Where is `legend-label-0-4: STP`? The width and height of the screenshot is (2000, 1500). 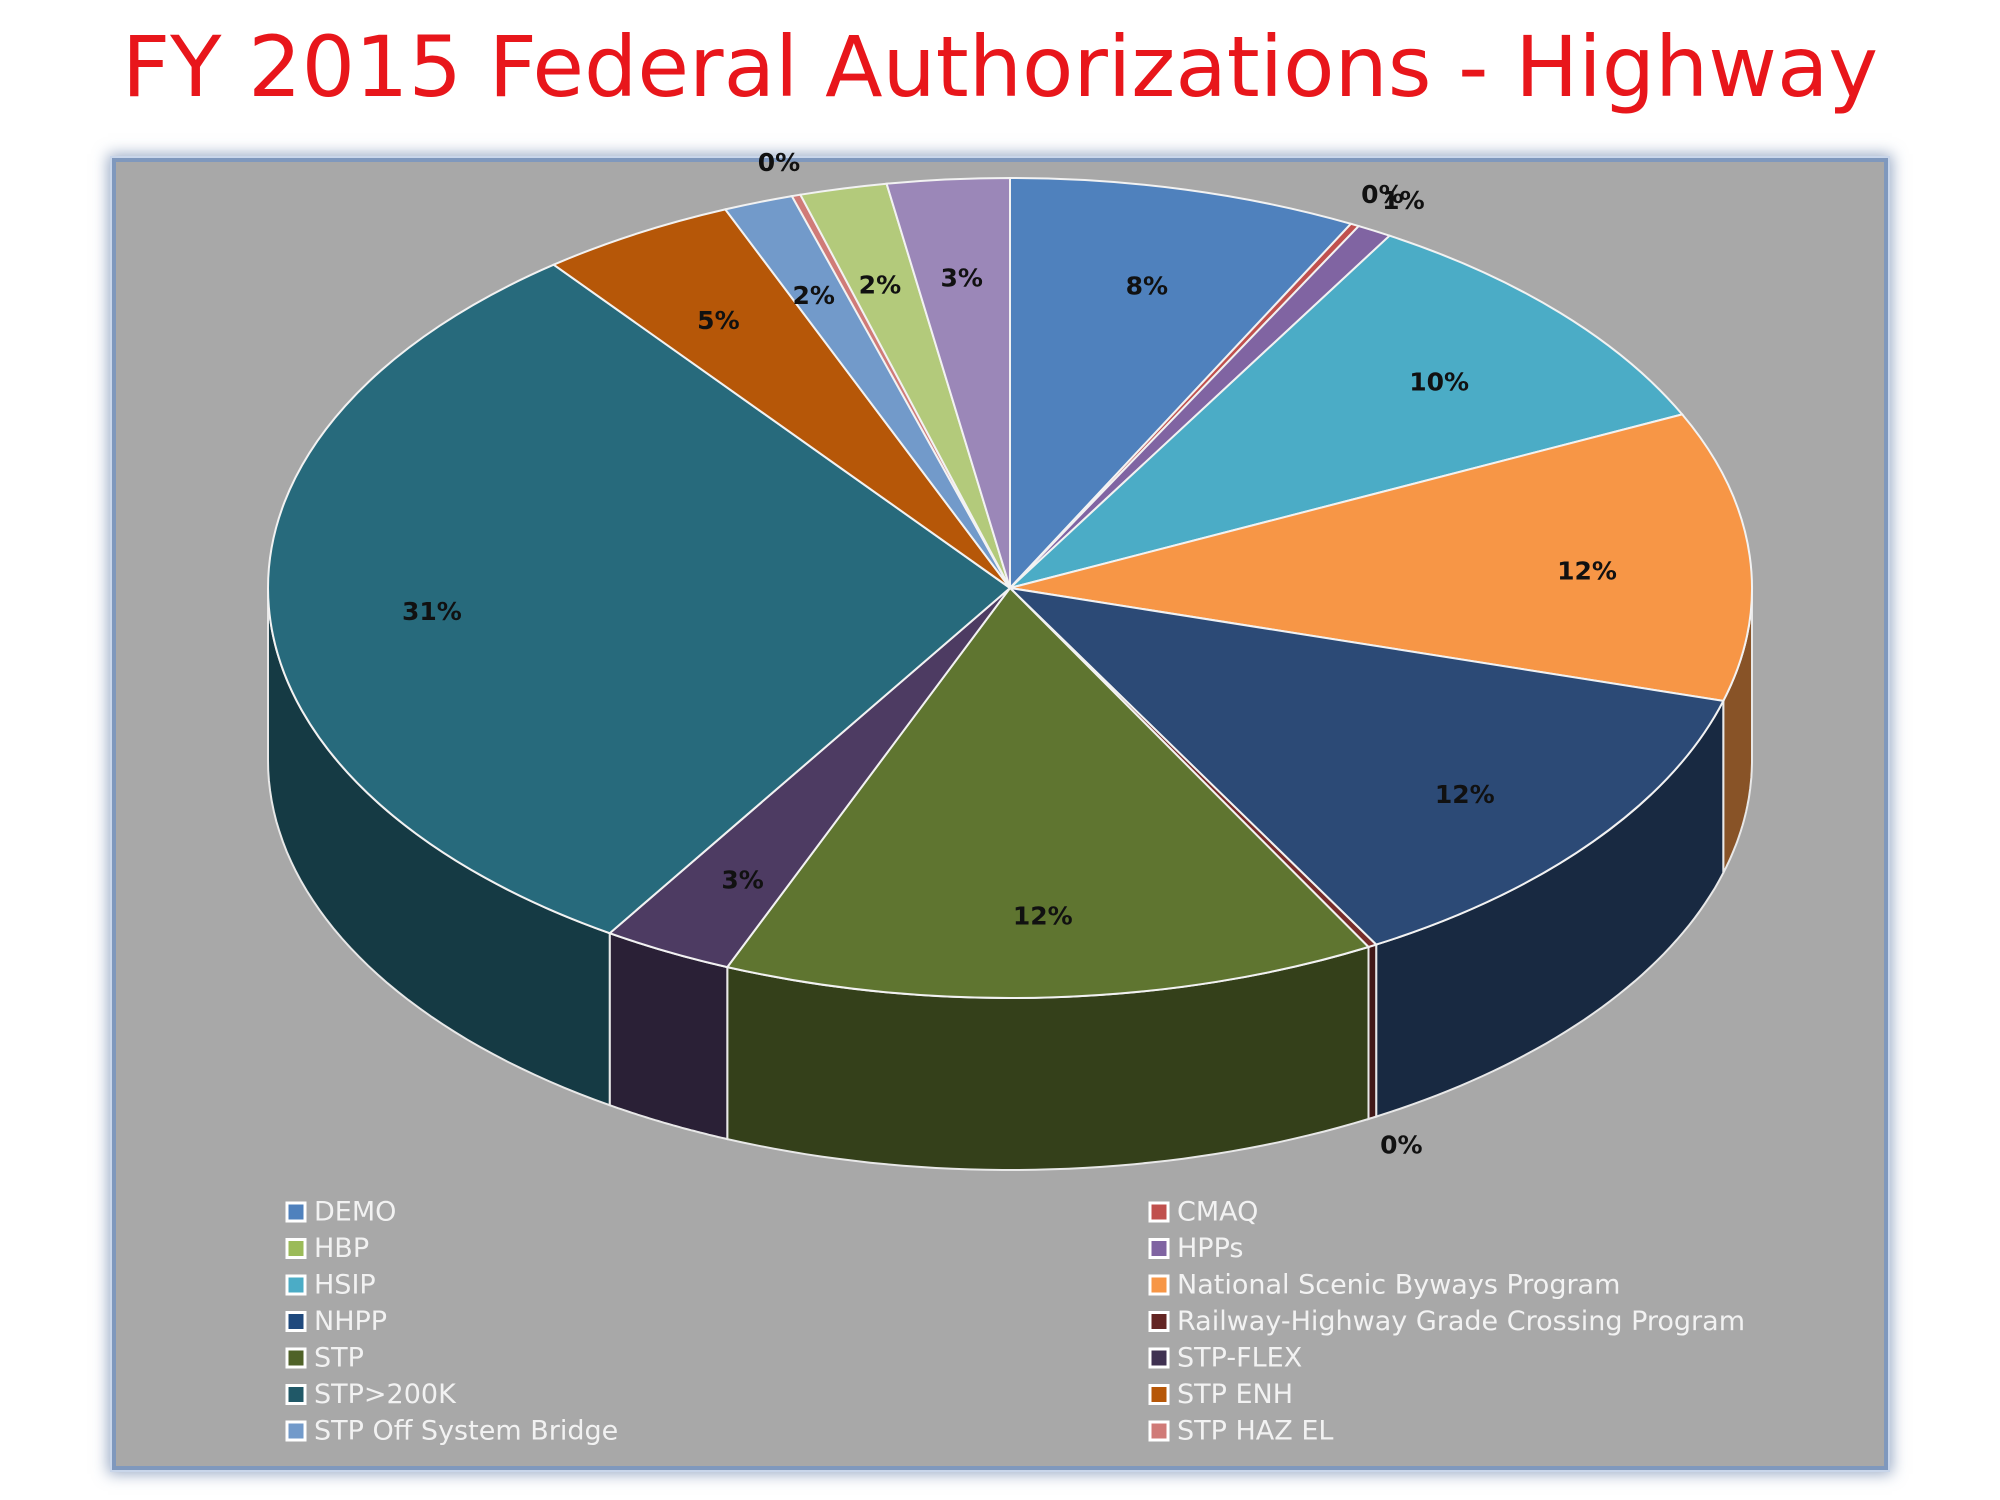 legend-label-0-4: STP is located at coordinates (339, 1358).